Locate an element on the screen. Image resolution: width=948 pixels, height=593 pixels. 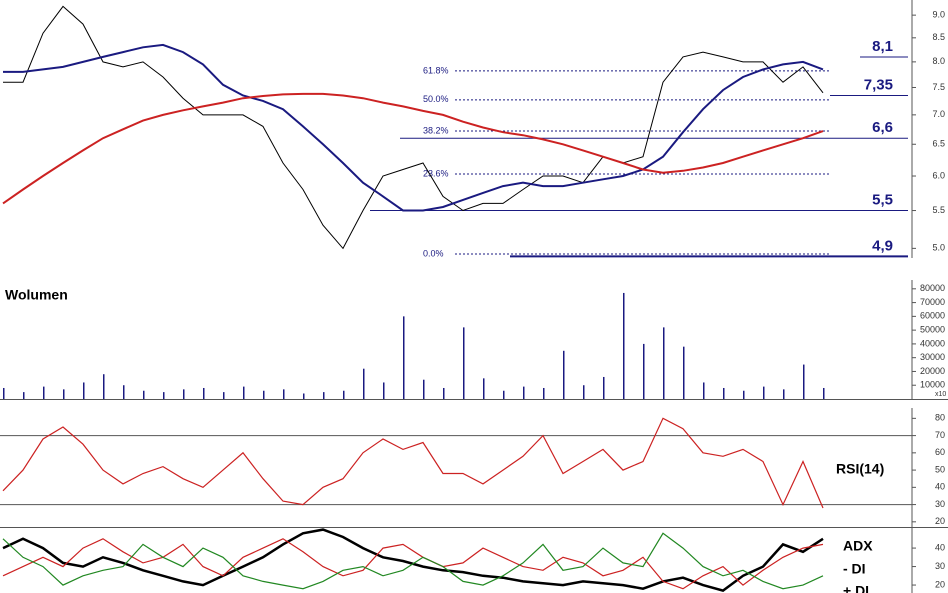
y-tick-label: 6.0 is located at coordinates (938, 175).